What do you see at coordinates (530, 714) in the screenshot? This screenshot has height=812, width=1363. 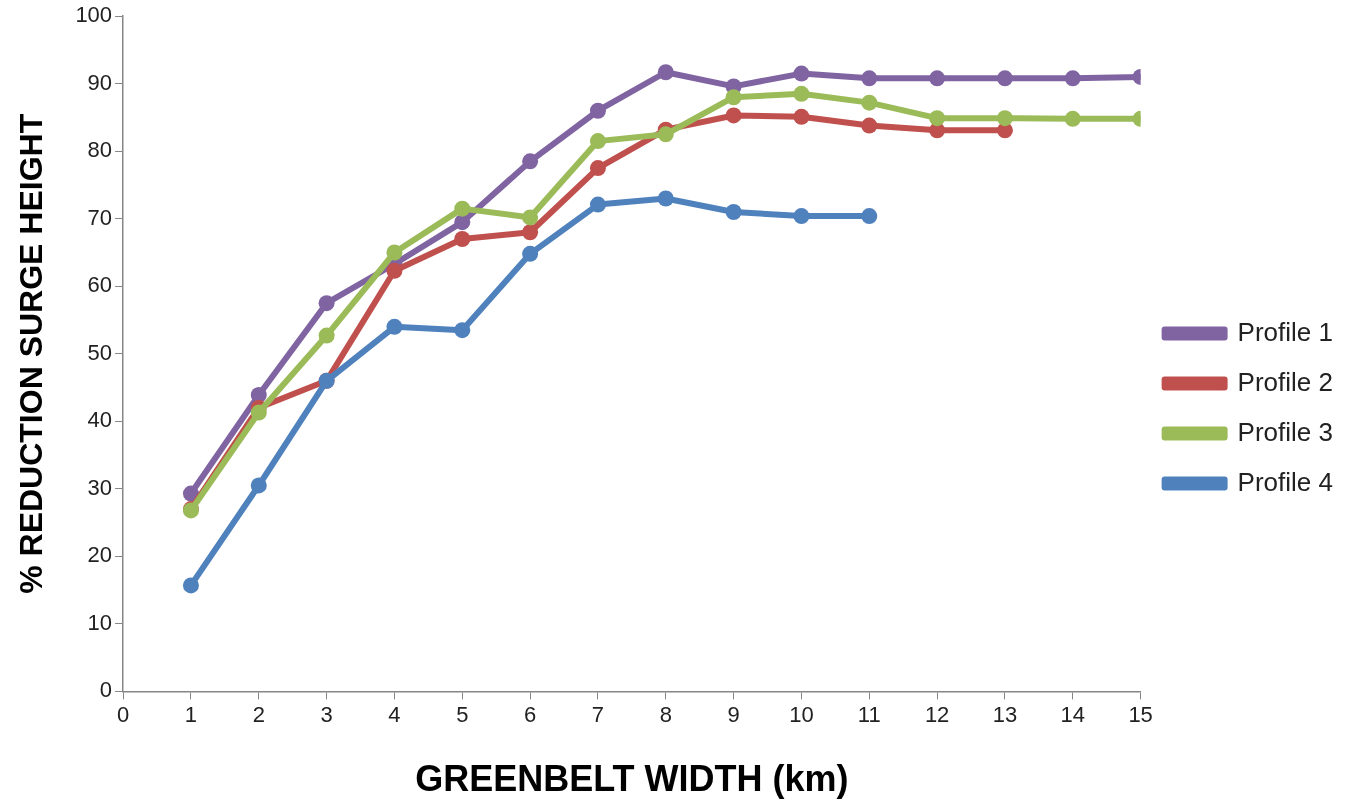 I see `x-tick-label: 6` at bounding box center [530, 714].